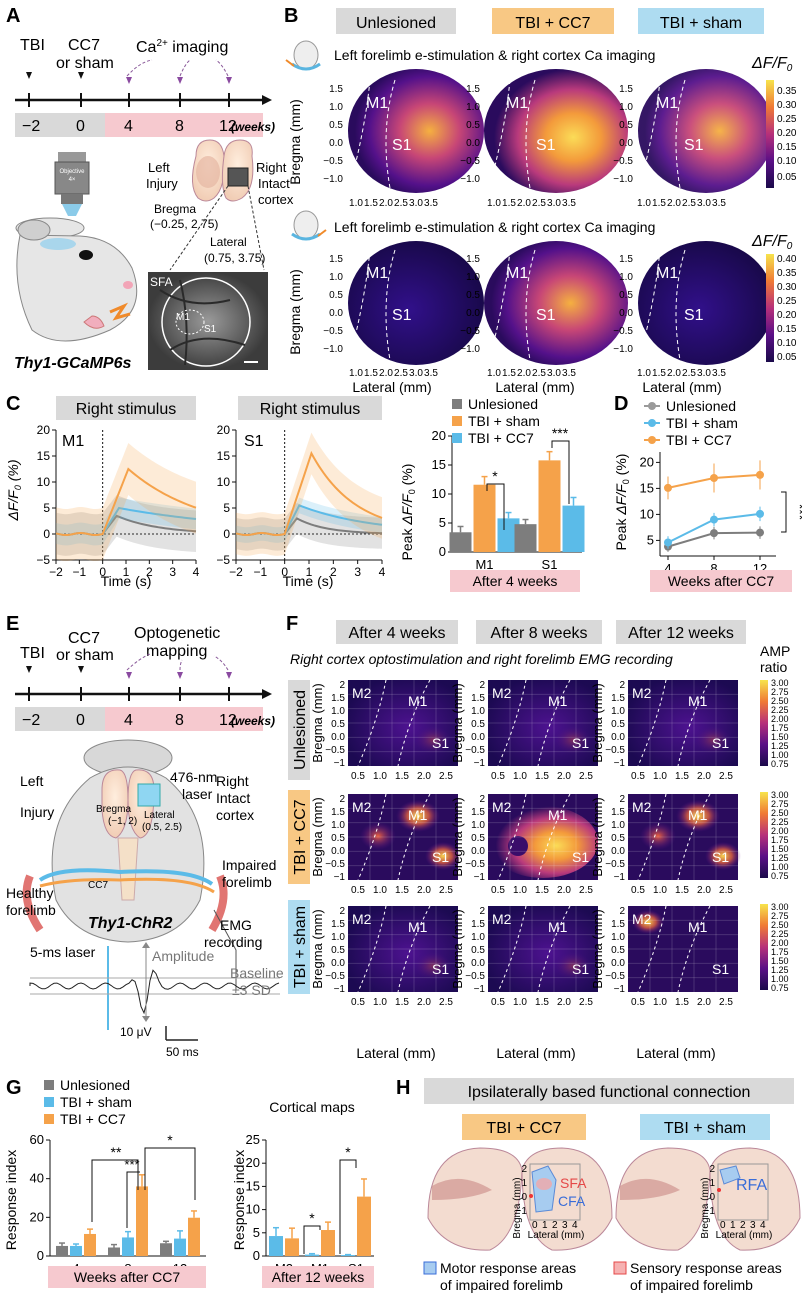 The width and height of the screenshot is (802, 1302). What do you see at coordinates (694, 315) in the screenshot?
I see `b-s1-r2c: S1` at bounding box center [694, 315].